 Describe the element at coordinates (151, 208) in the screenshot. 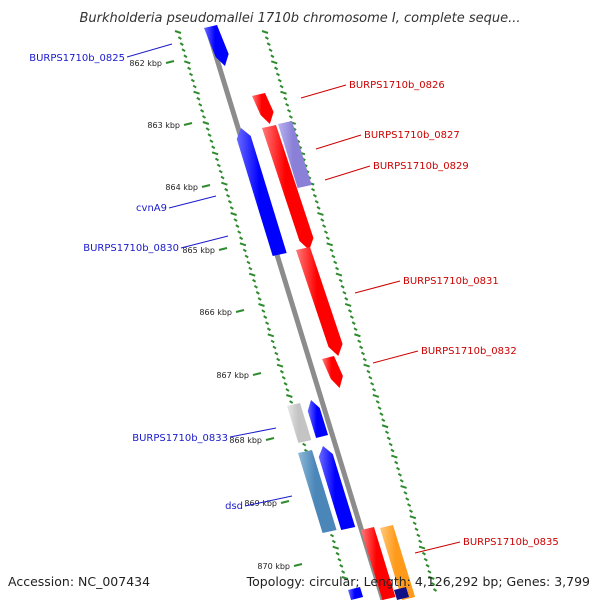

I see `left-gene-label: cvnA9` at that location.